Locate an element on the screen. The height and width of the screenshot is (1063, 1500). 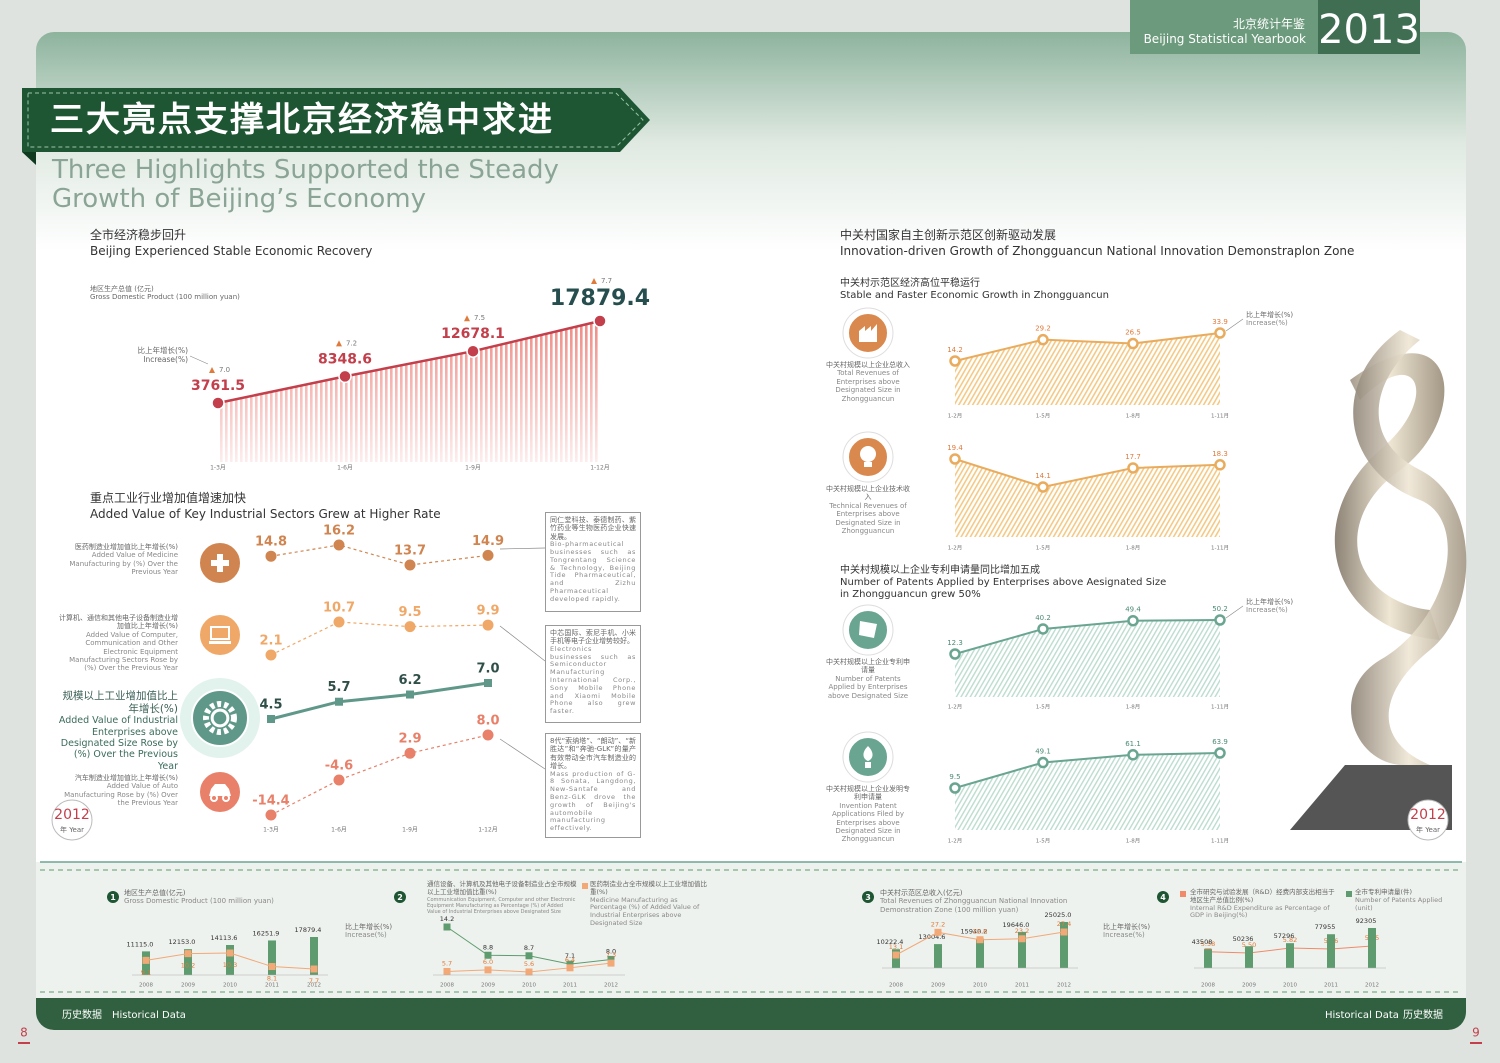
banner-fold is located at coordinates (29, 158).